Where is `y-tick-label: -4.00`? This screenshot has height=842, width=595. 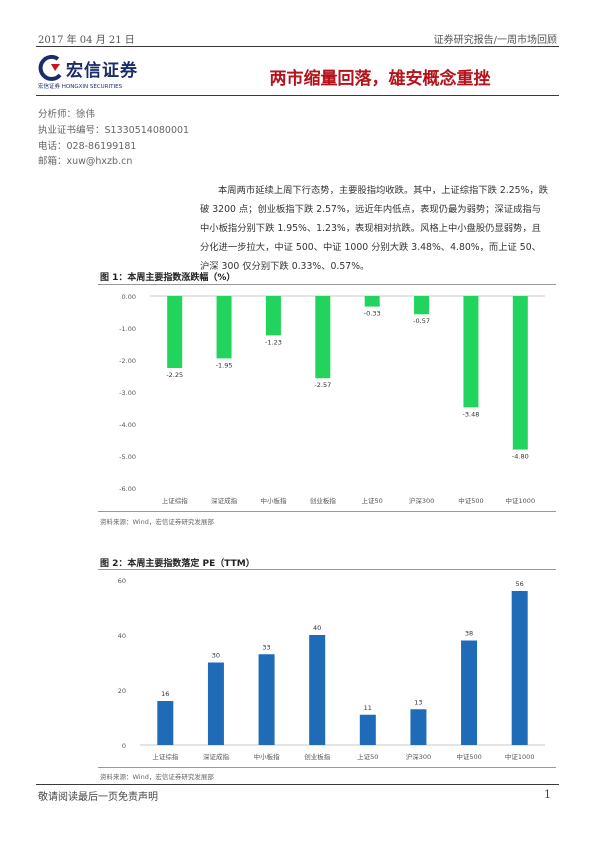
y-tick-label: -4.00 is located at coordinates (127, 425).